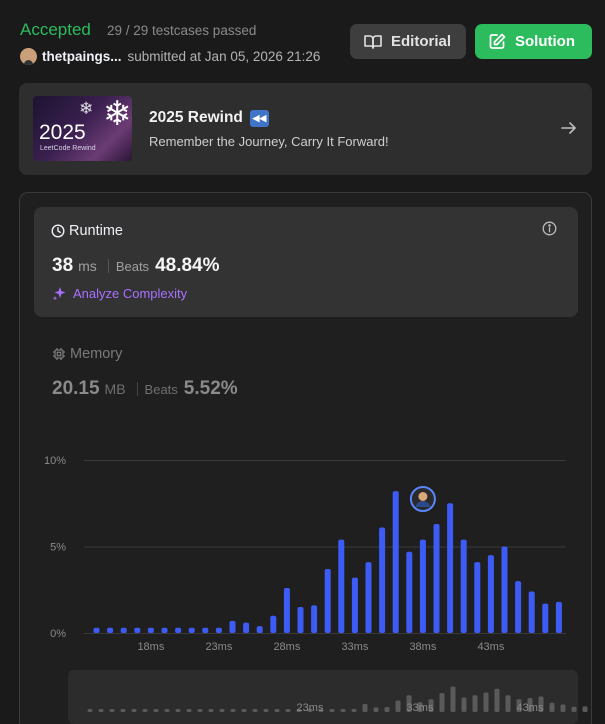  Describe the element at coordinates (28, 56) in the screenshot. I see `avatar` at that location.